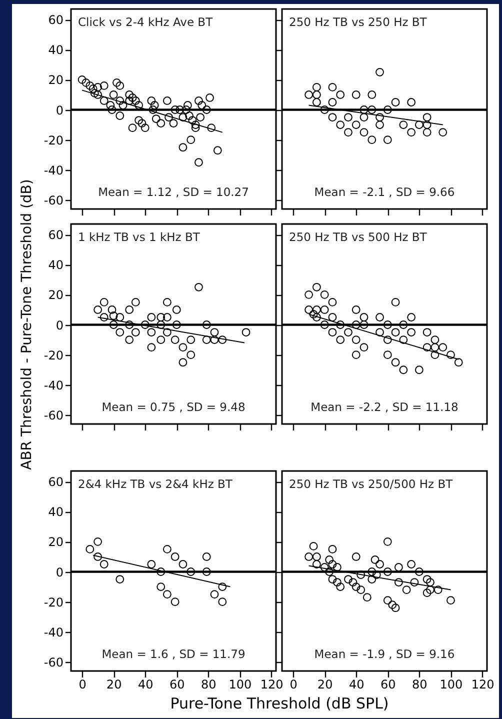 Image resolution: width=502 pixels, height=719 pixels. What do you see at coordinates (156, 484) in the screenshot?
I see `annotation: 2&4 kHz TB vs 2&4 kHz BT` at bounding box center [156, 484].